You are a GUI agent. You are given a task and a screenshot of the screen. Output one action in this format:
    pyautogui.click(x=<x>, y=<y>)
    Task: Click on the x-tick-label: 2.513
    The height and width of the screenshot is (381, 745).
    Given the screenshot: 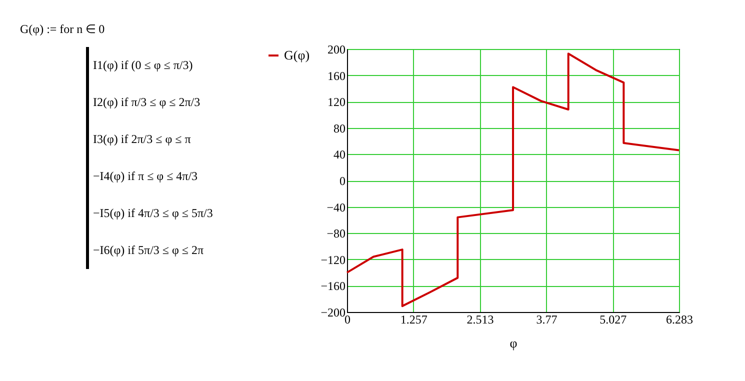 What is the action you would take?
    pyautogui.click(x=480, y=319)
    